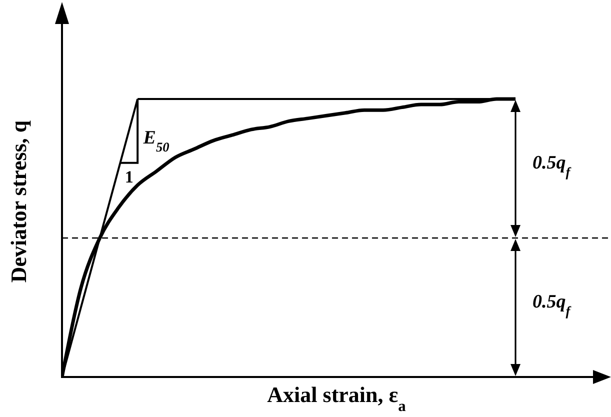 The height and width of the screenshot is (417, 611). What do you see at coordinates (129, 176) in the screenshot?
I see `annotation: 1` at bounding box center [129, 176].